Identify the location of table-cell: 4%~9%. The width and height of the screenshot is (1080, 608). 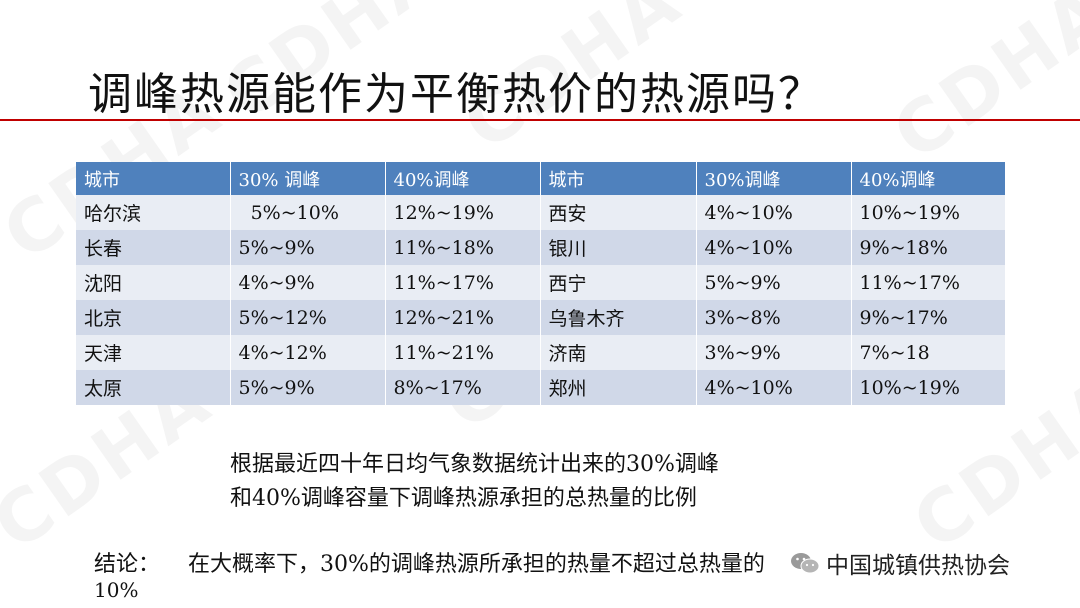
(308, 282).